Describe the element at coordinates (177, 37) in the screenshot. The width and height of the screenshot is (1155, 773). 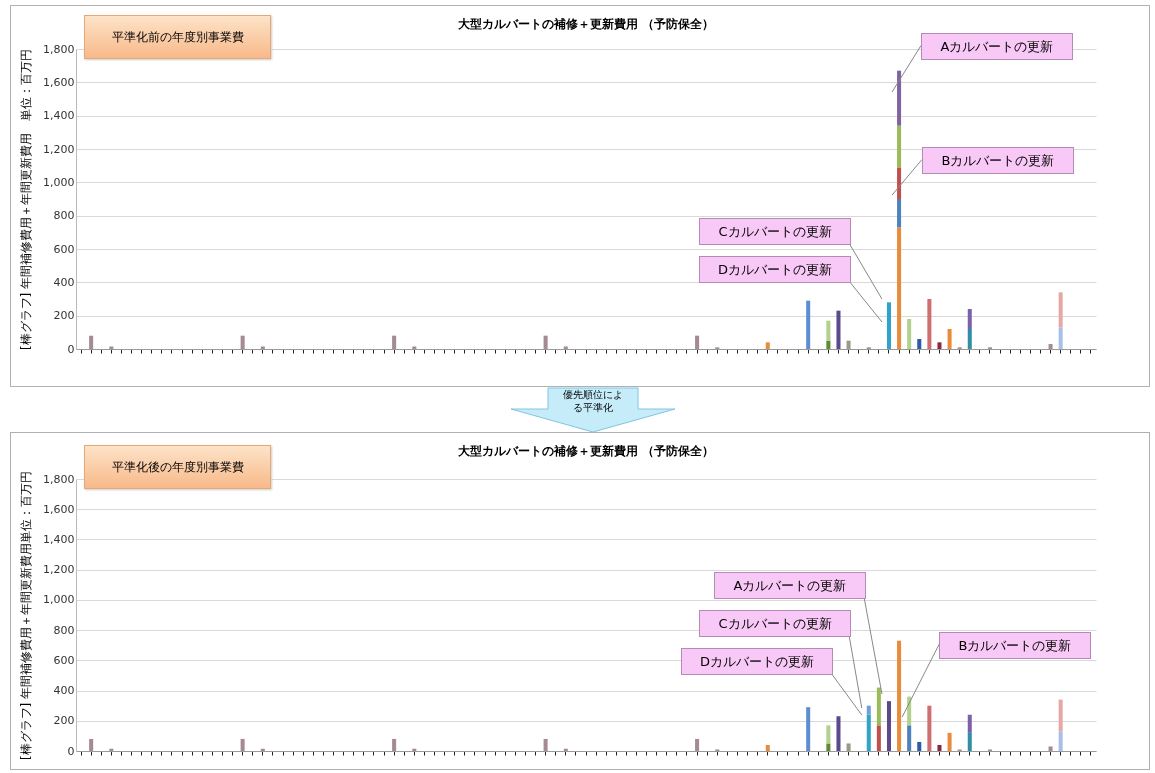
I see `heading-box: 平準化前の年度別事業費` at that location.